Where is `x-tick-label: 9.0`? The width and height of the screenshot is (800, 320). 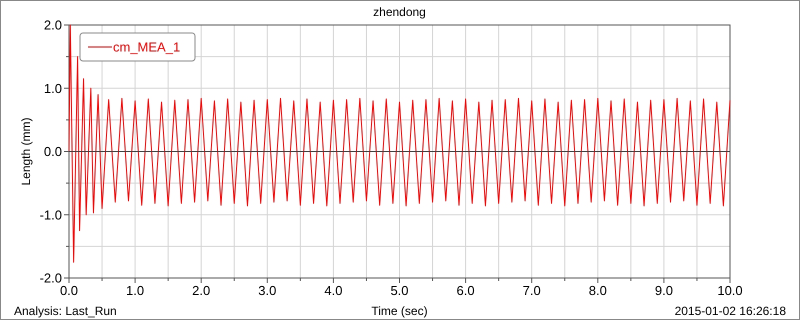
x-tick-label: 9.0 is located at coordinates (663, 290).